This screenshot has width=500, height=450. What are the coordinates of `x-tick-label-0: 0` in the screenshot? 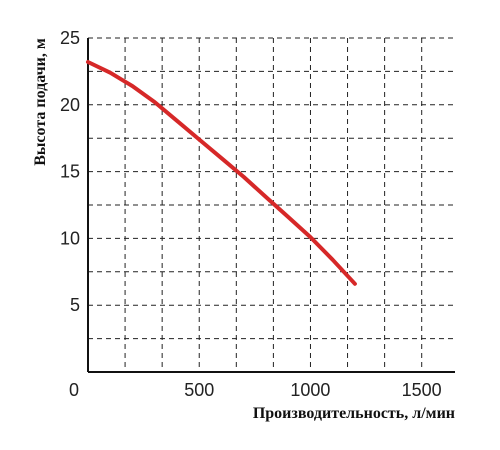 It's located at (74, 390).